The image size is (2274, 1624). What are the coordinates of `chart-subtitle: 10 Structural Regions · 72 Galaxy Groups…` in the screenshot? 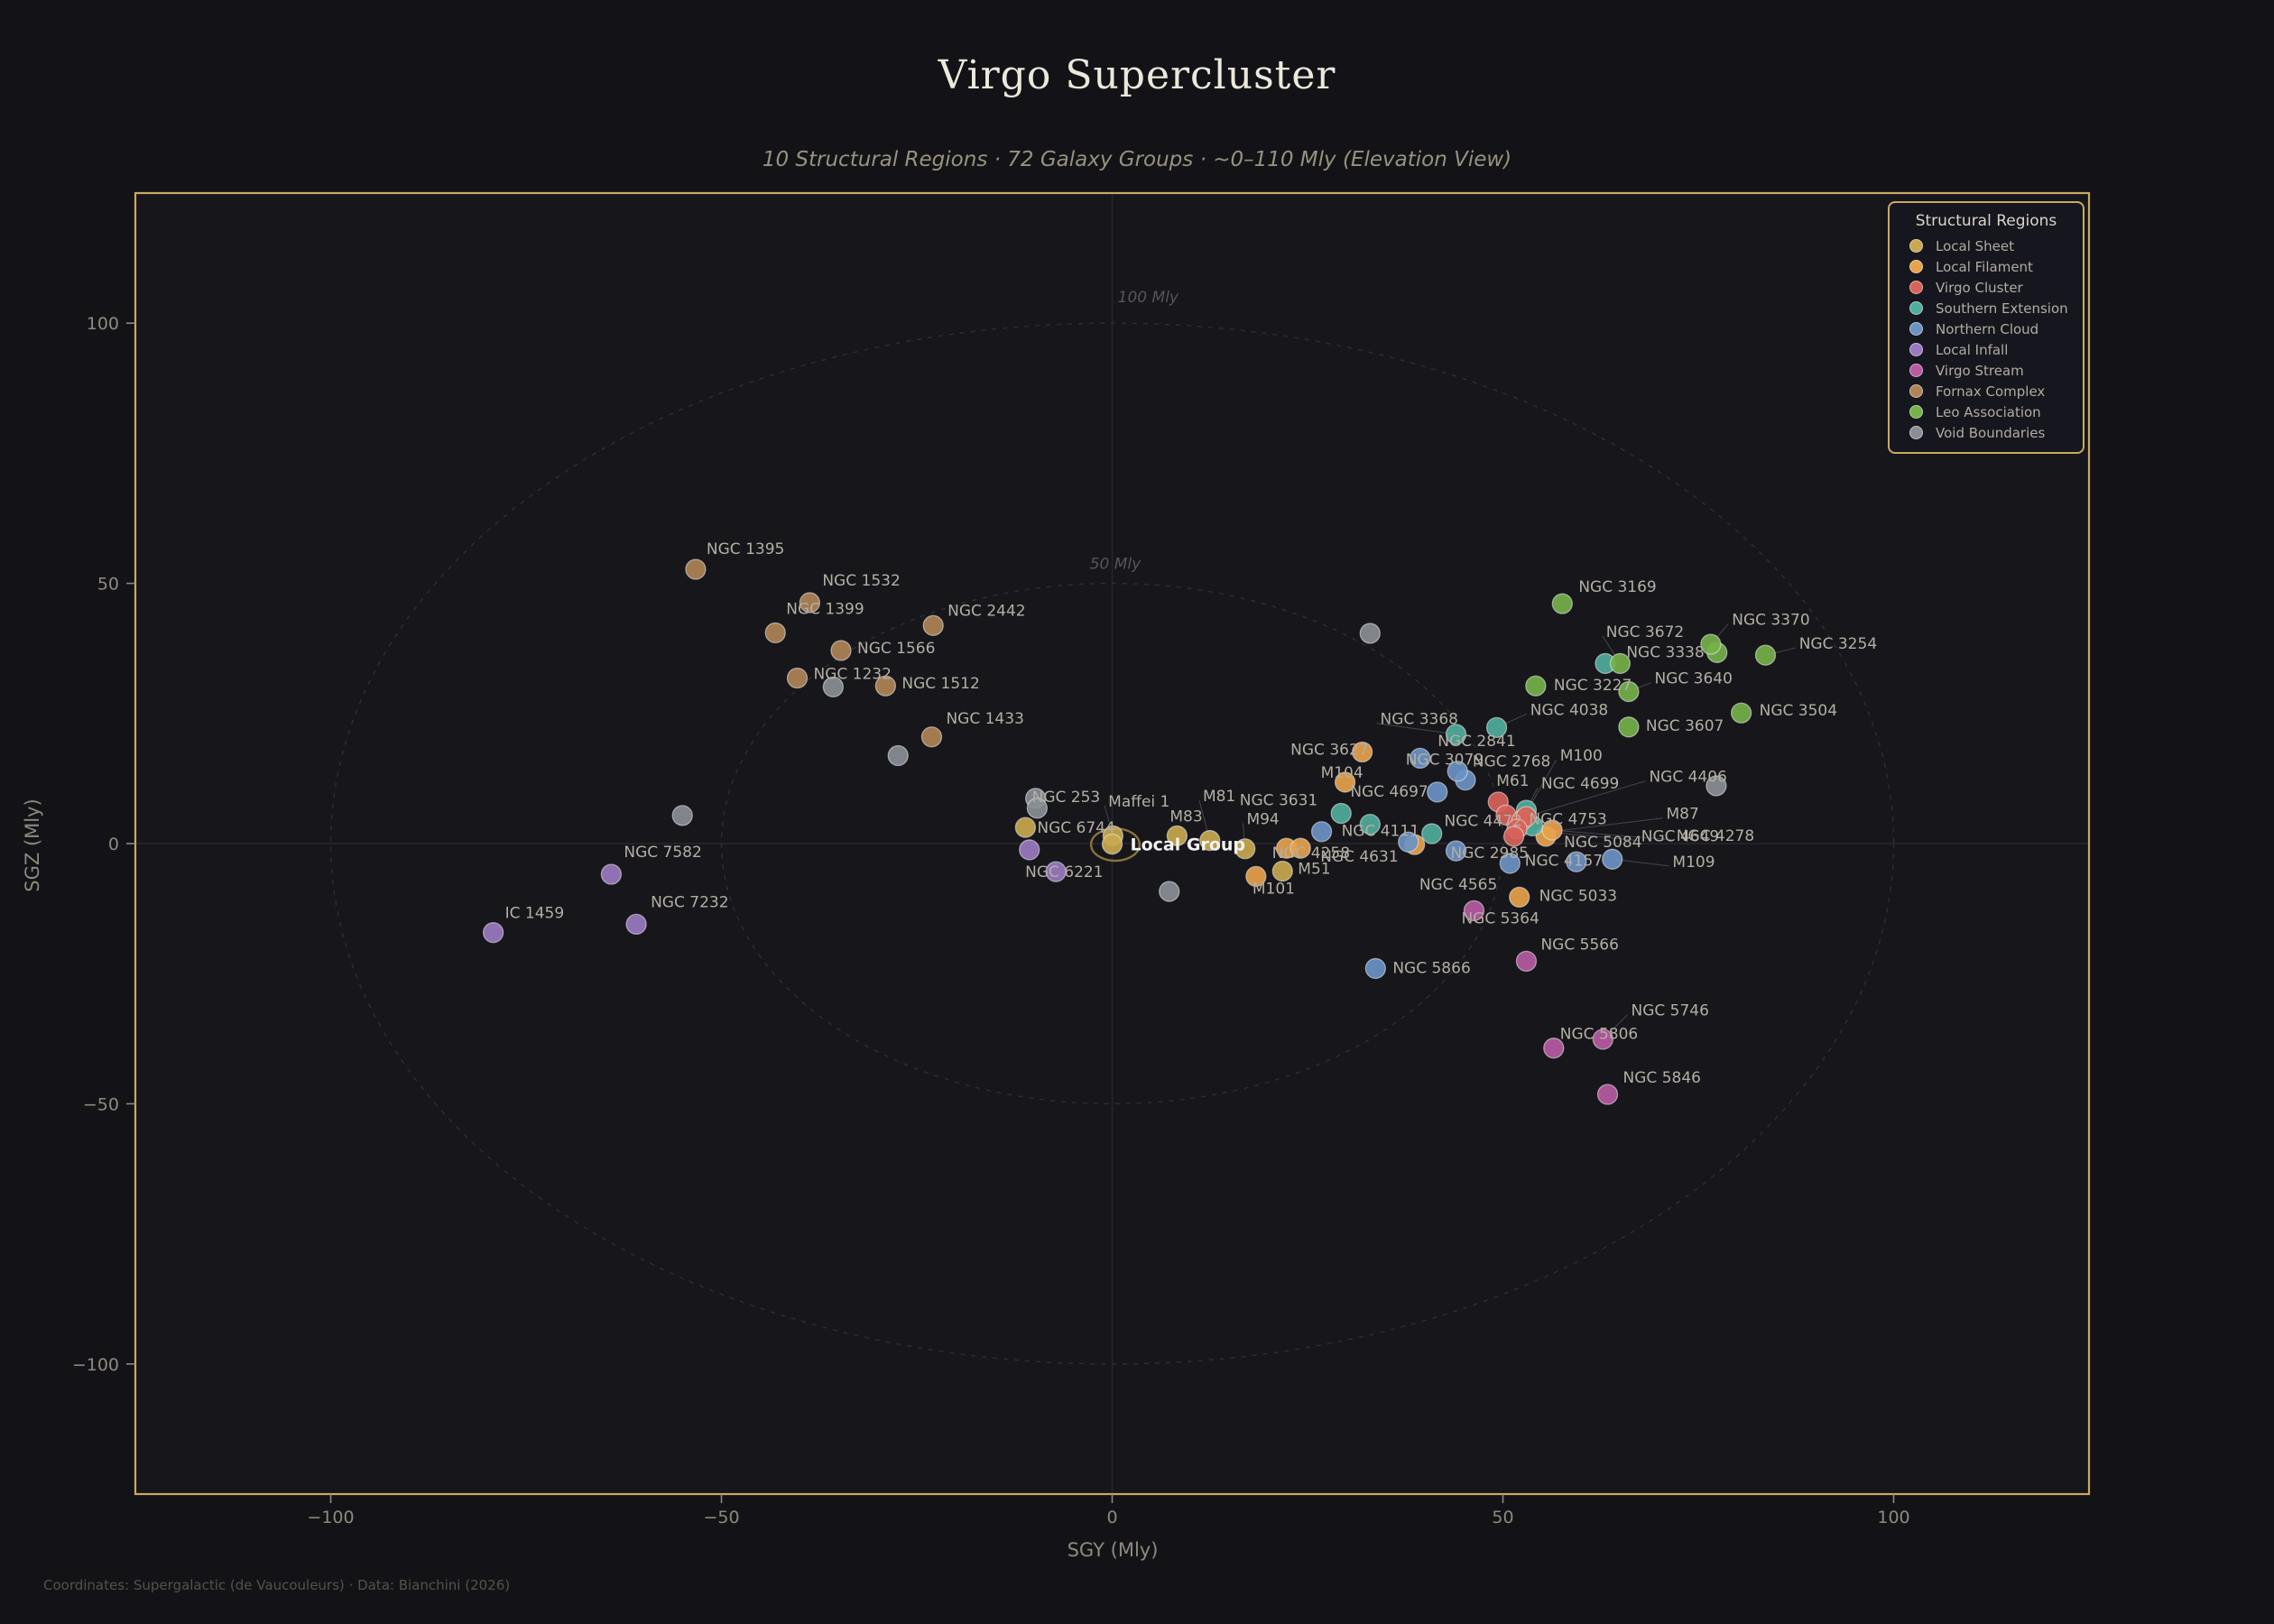 It's located at (1137, 160).